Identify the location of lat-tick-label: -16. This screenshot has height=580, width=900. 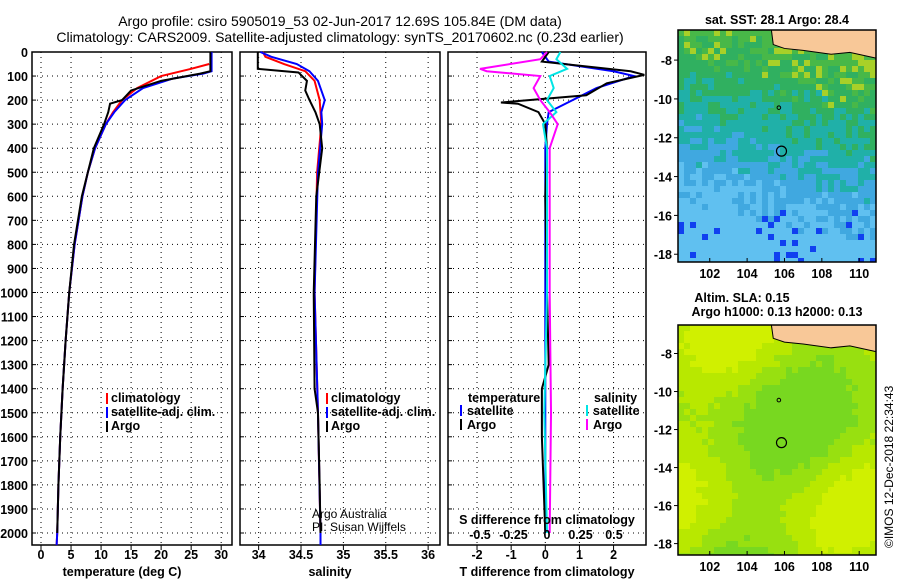
(663, 507).